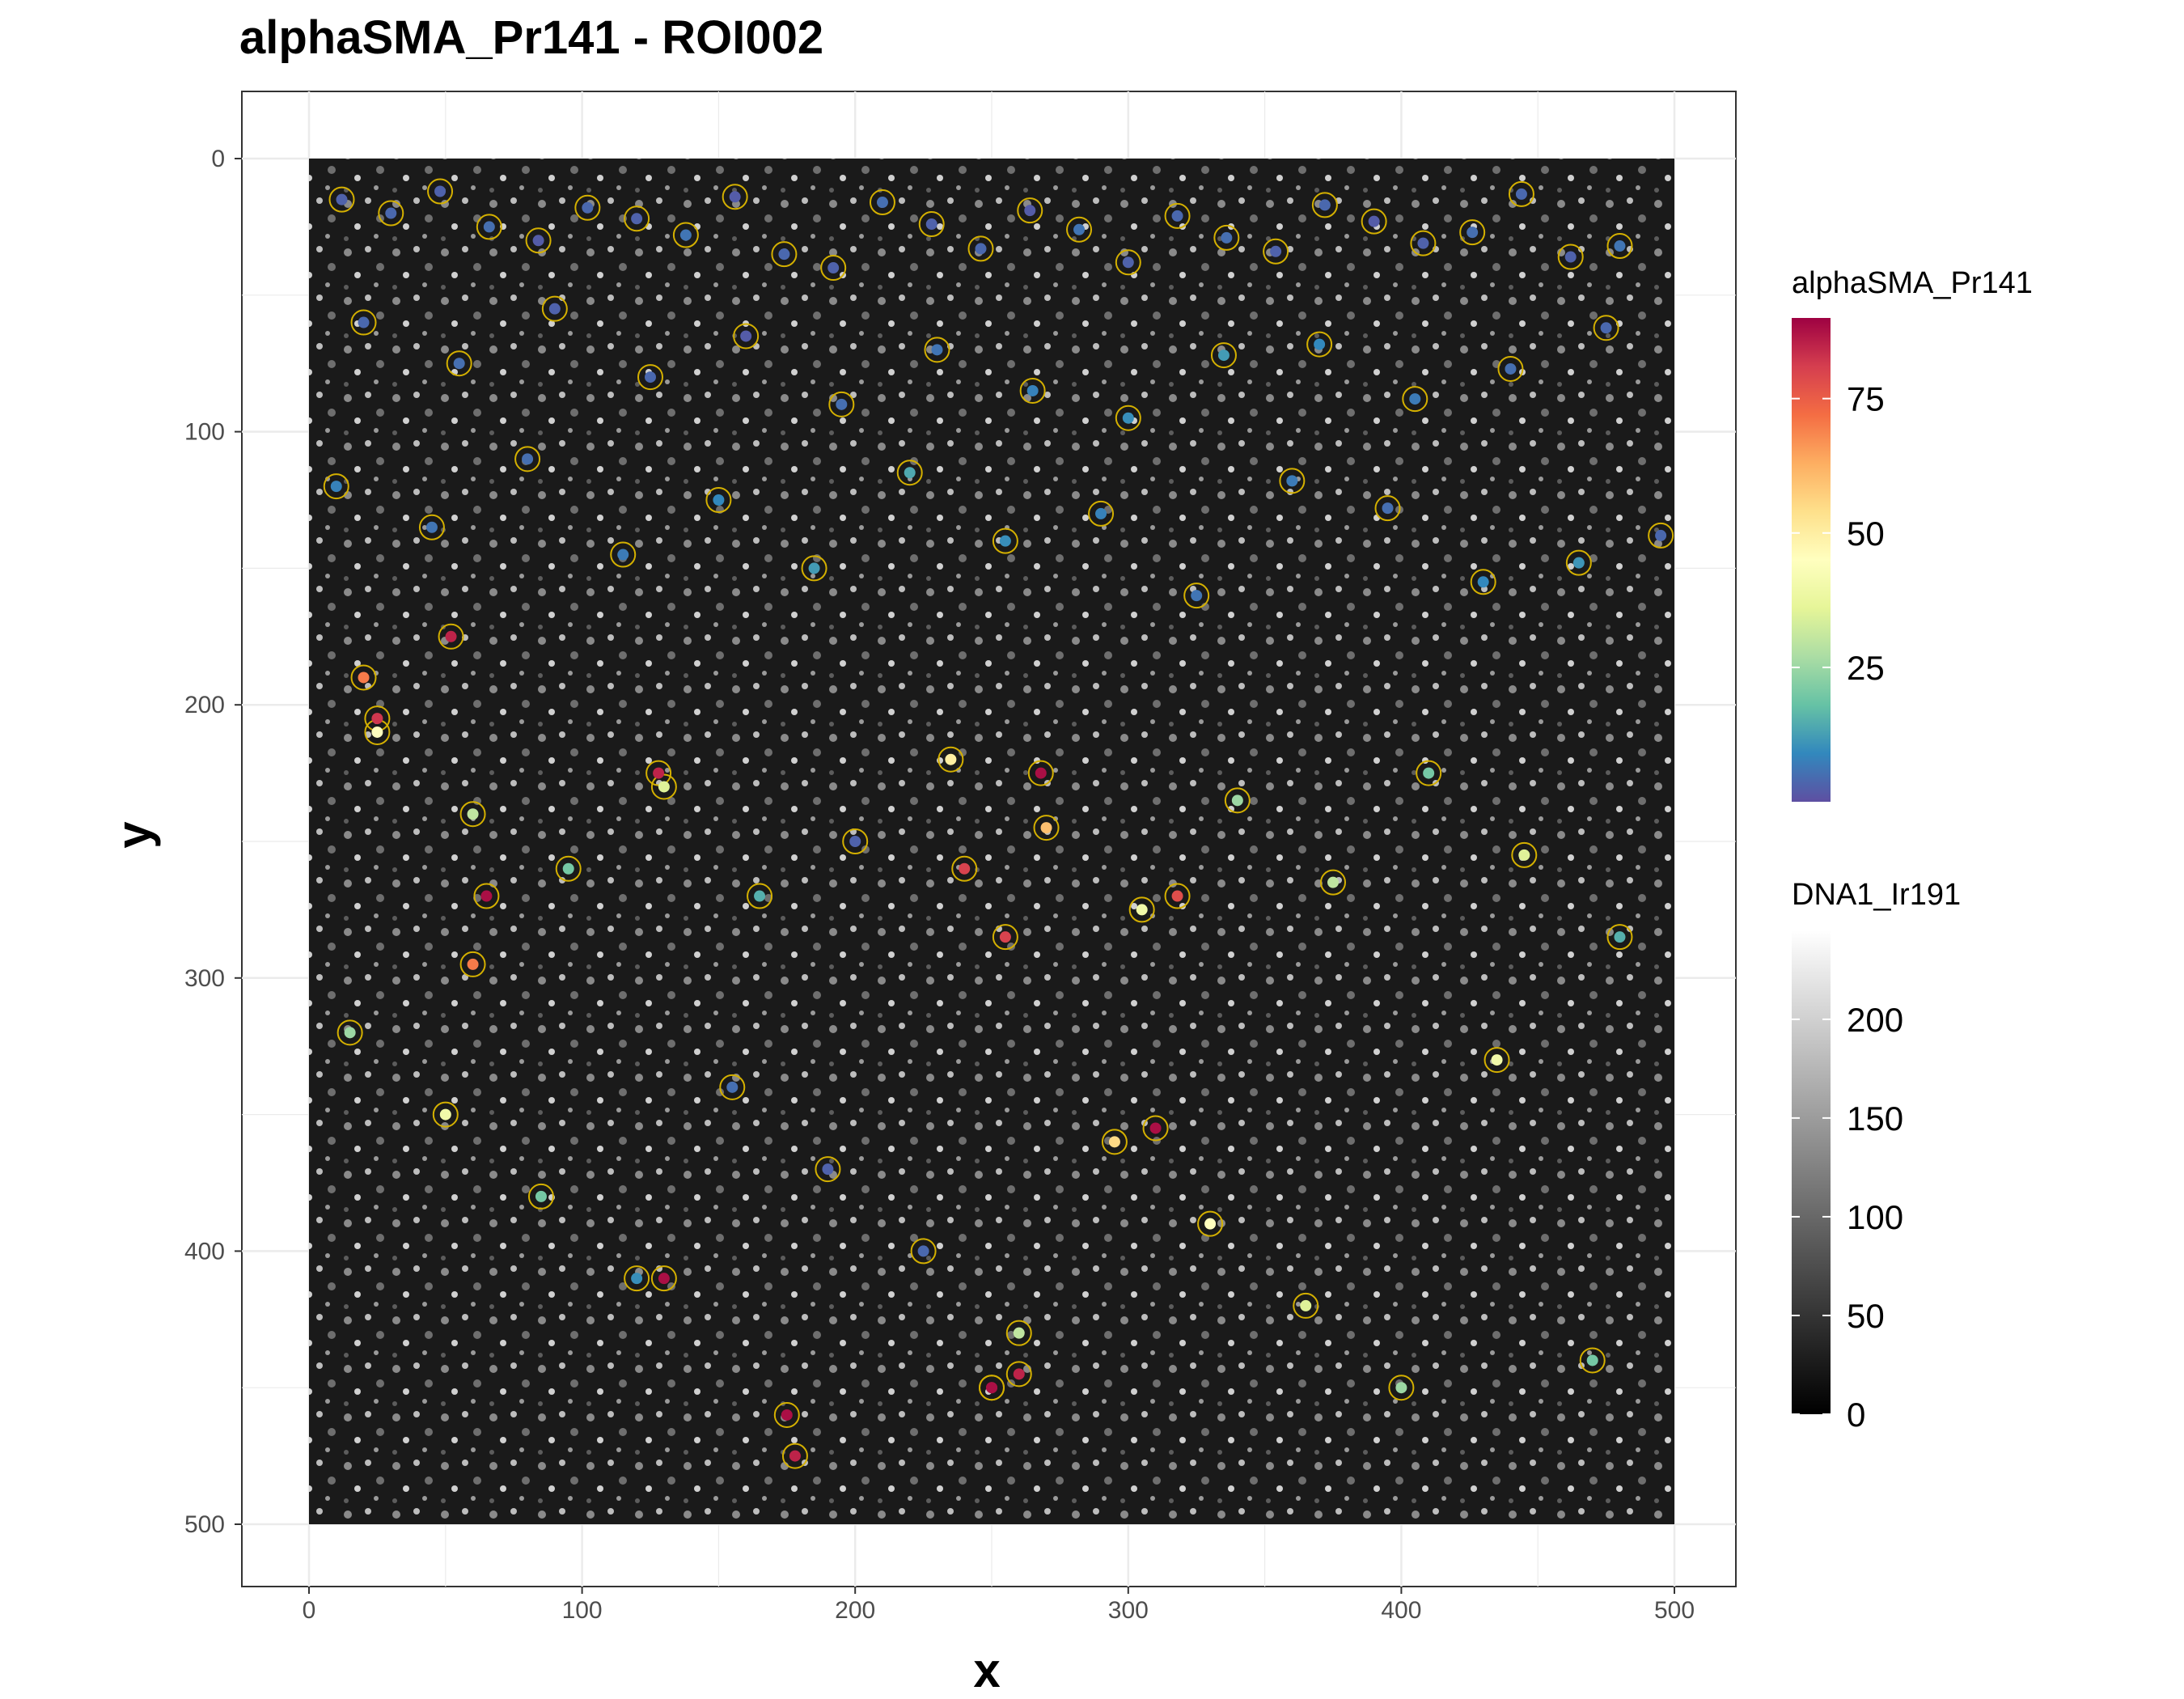  What do you see at coordinates (1913, 283) in the screenshot?
I see `color-legend-title: alphaSMA_Pr141` at bounding box center [1913, 283].